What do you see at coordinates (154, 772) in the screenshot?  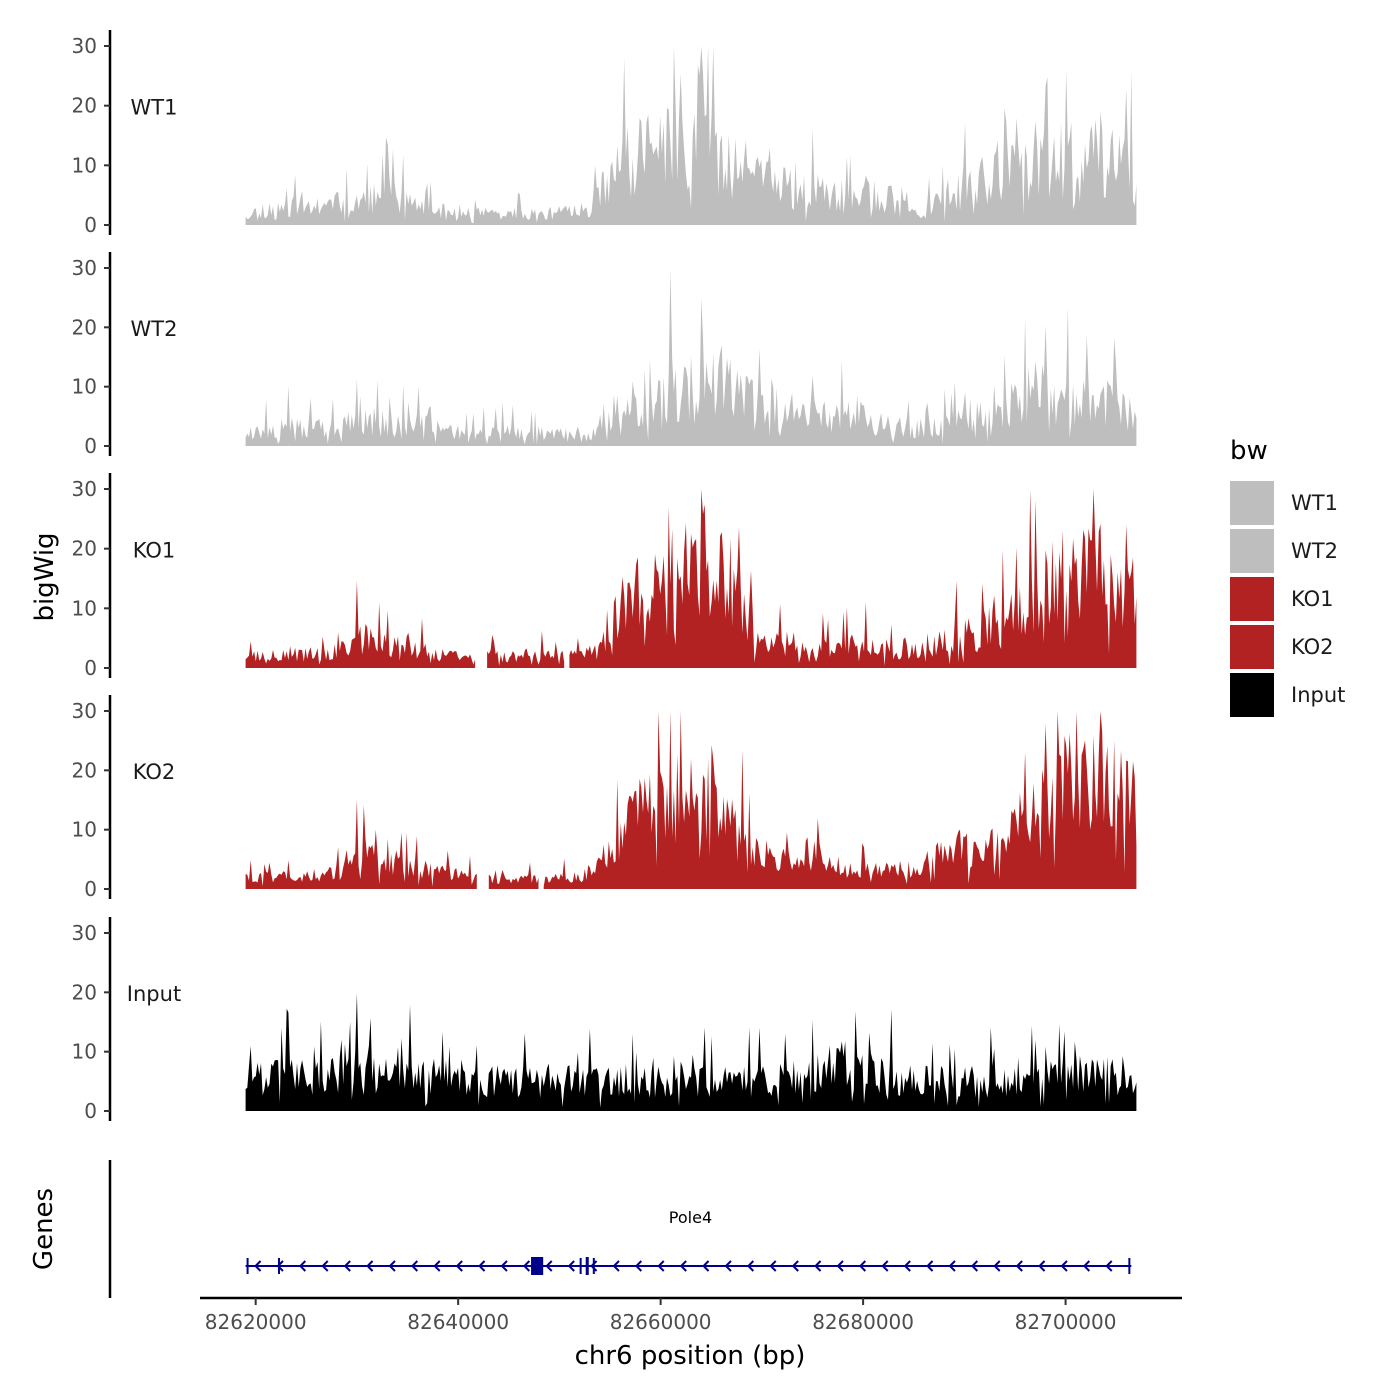 I see `track-label: KO2` at bounding box center [154, 772].